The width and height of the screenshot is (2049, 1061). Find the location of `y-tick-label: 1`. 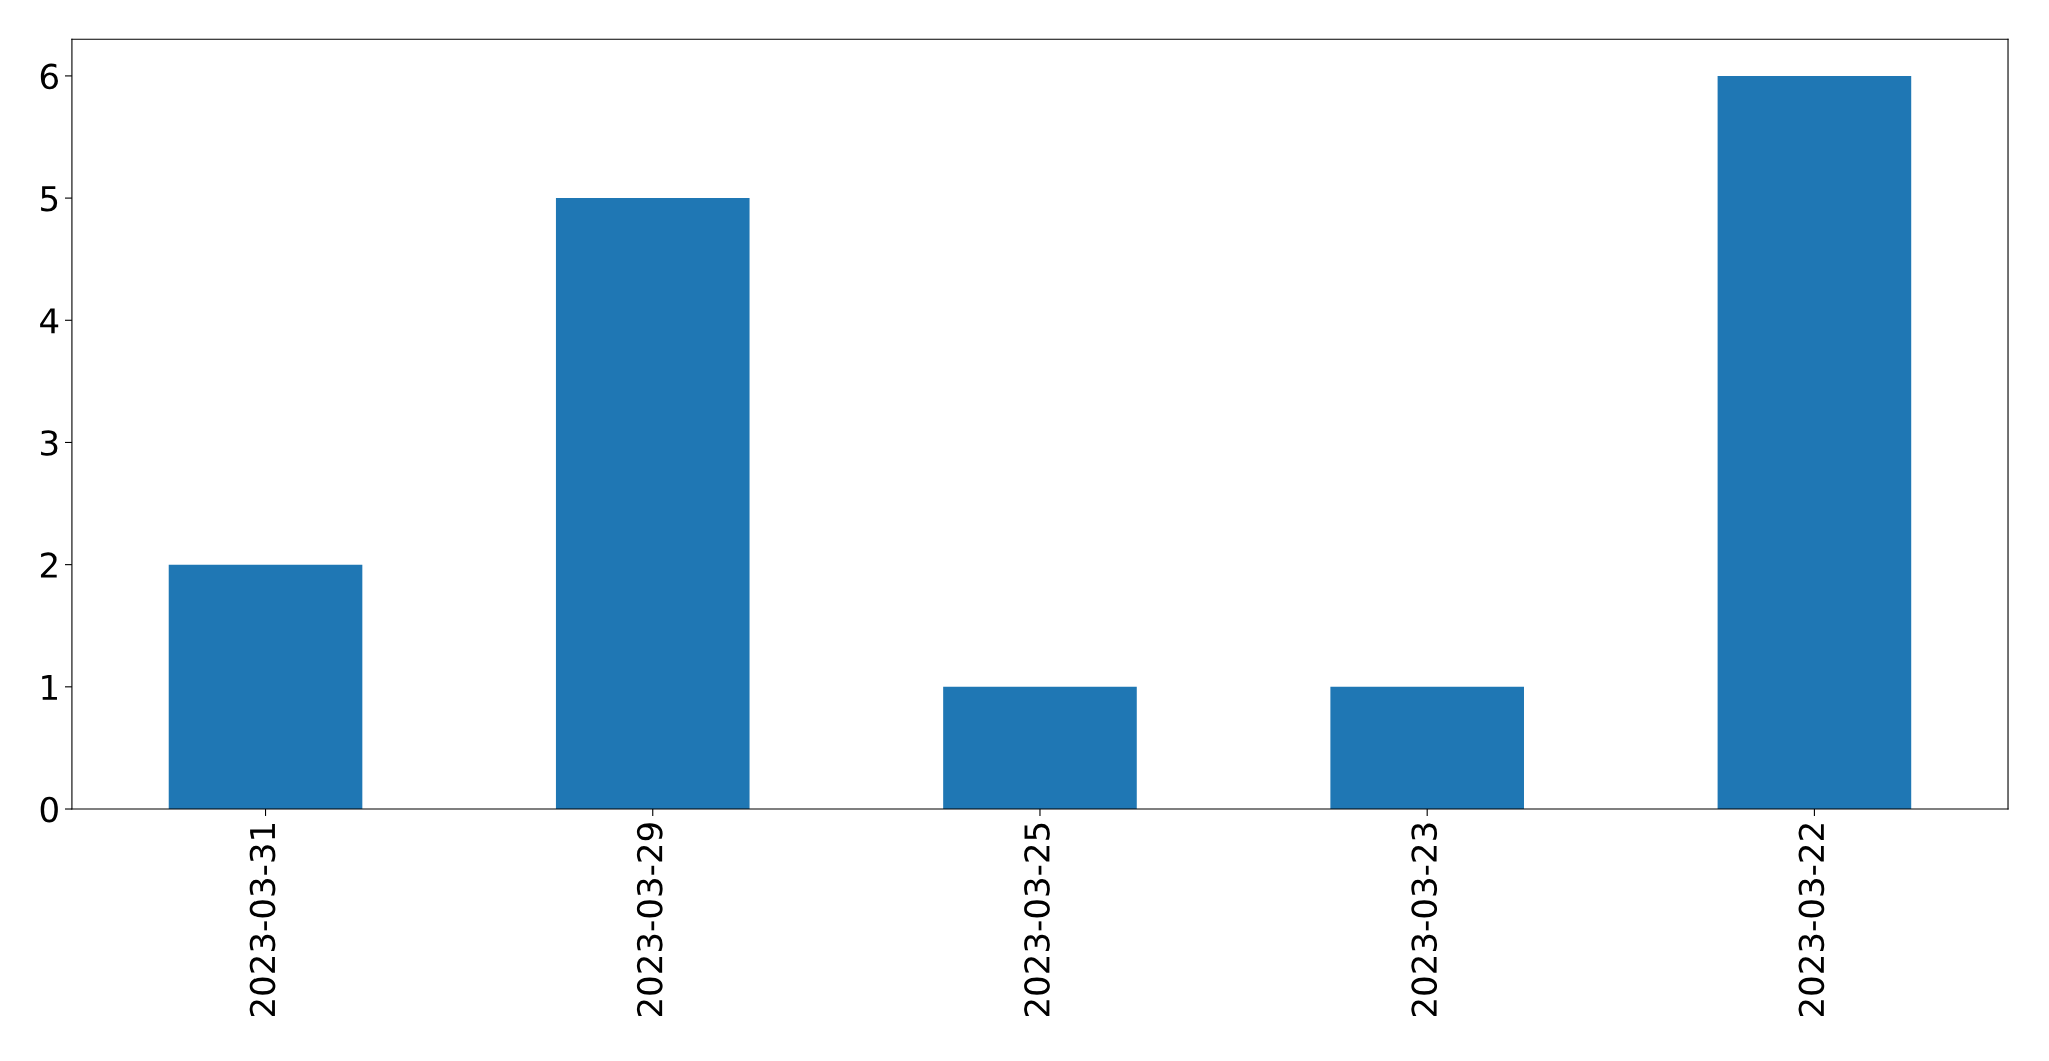

y-tick-label: 1 is located at coordinates (49, 687).